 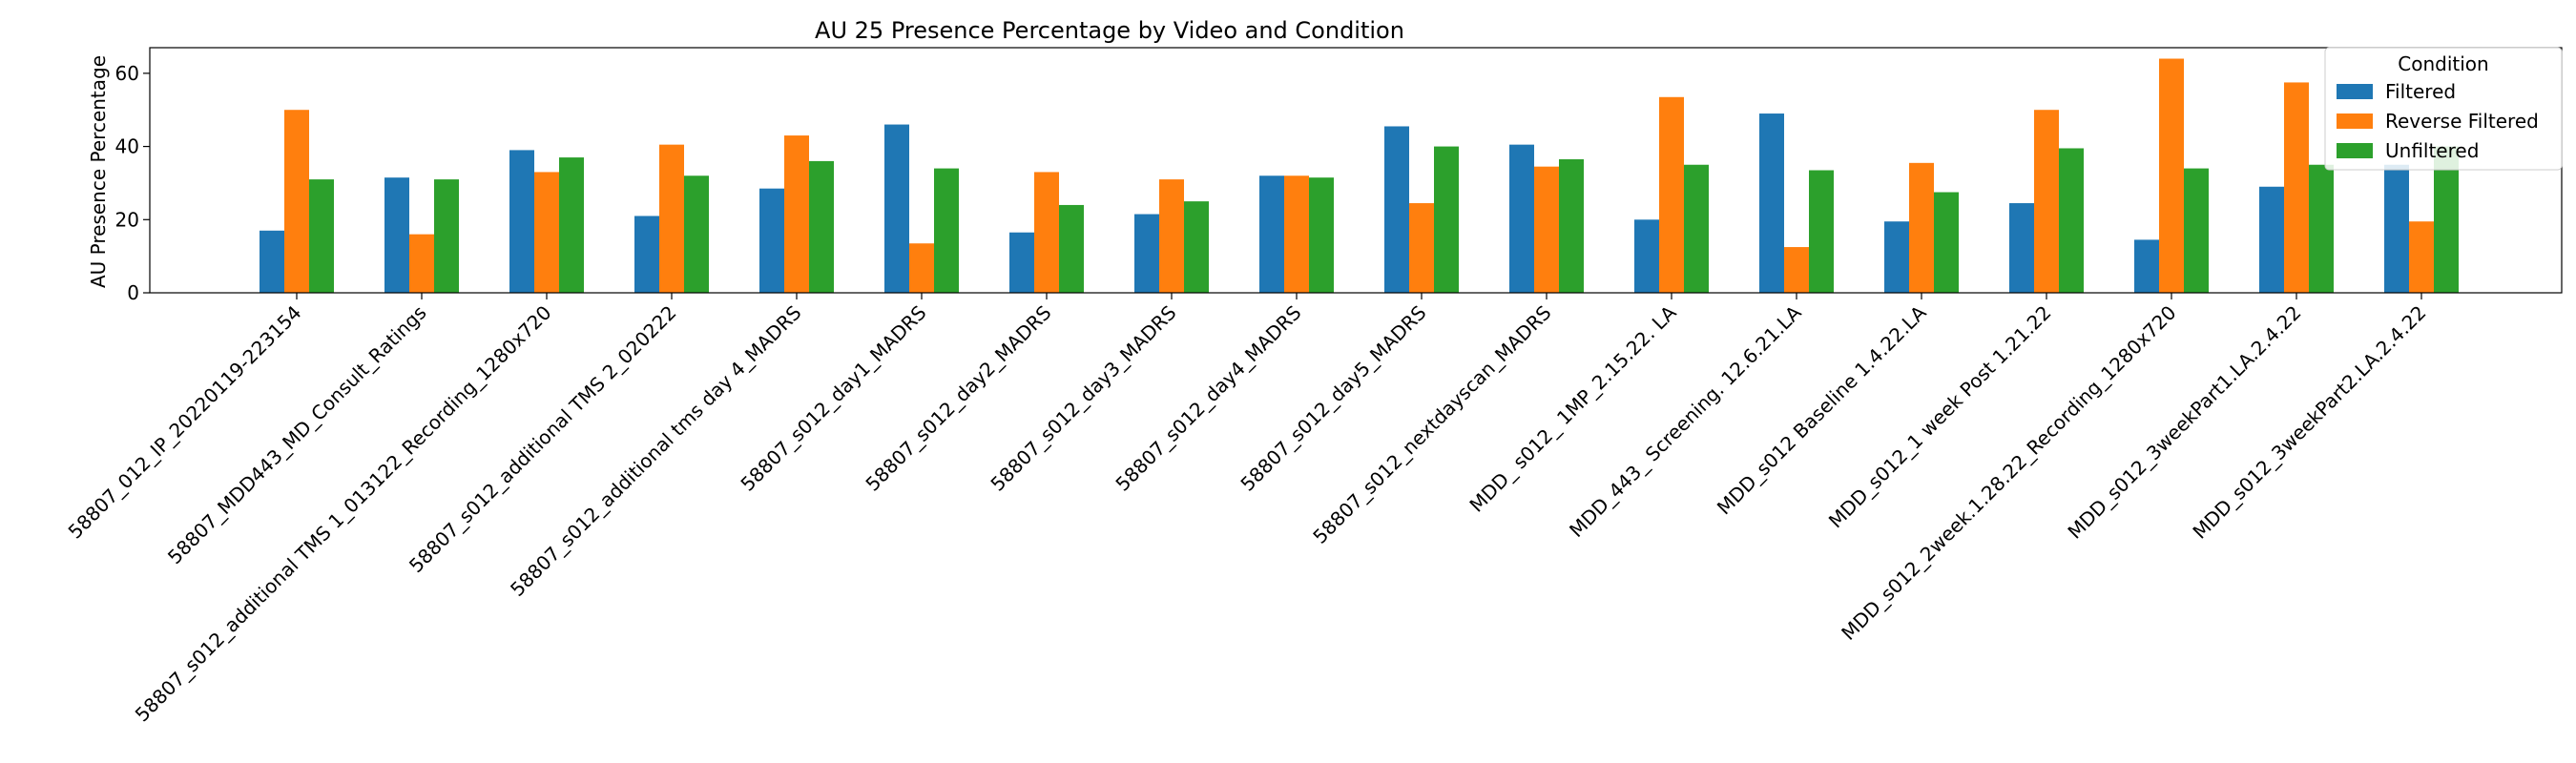 I want to click on x-tick-label: 58807_s012_additional tms day 4_MADRS, so click(x=656, y=451).